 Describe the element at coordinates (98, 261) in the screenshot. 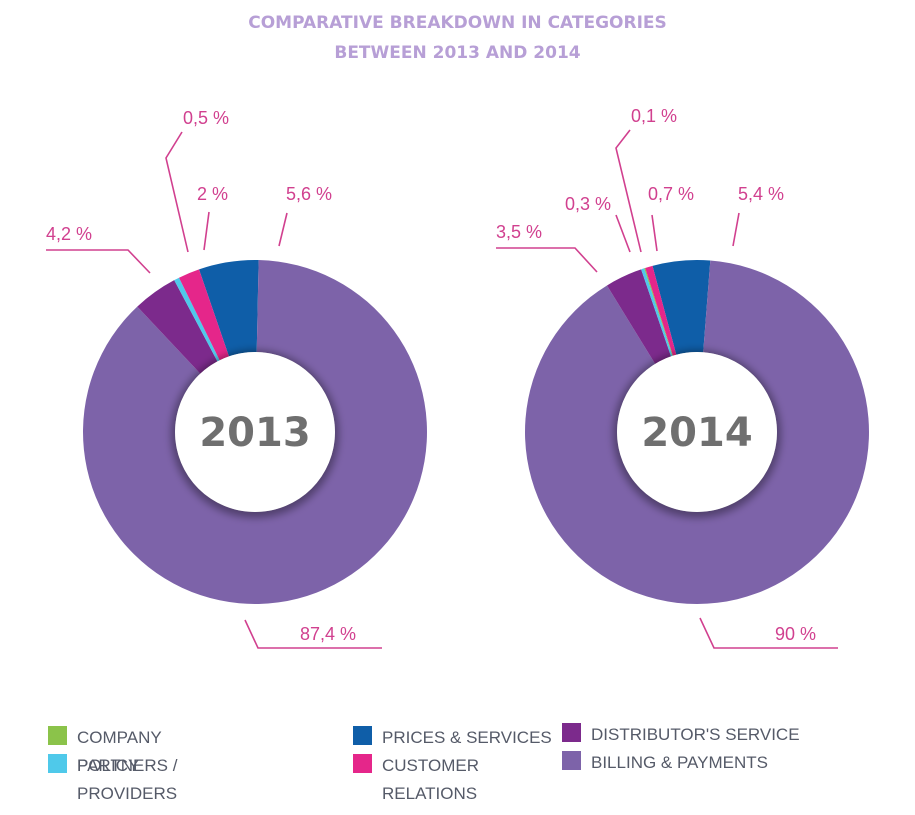

I see `leader-2013-distributor-s-service` at that location.